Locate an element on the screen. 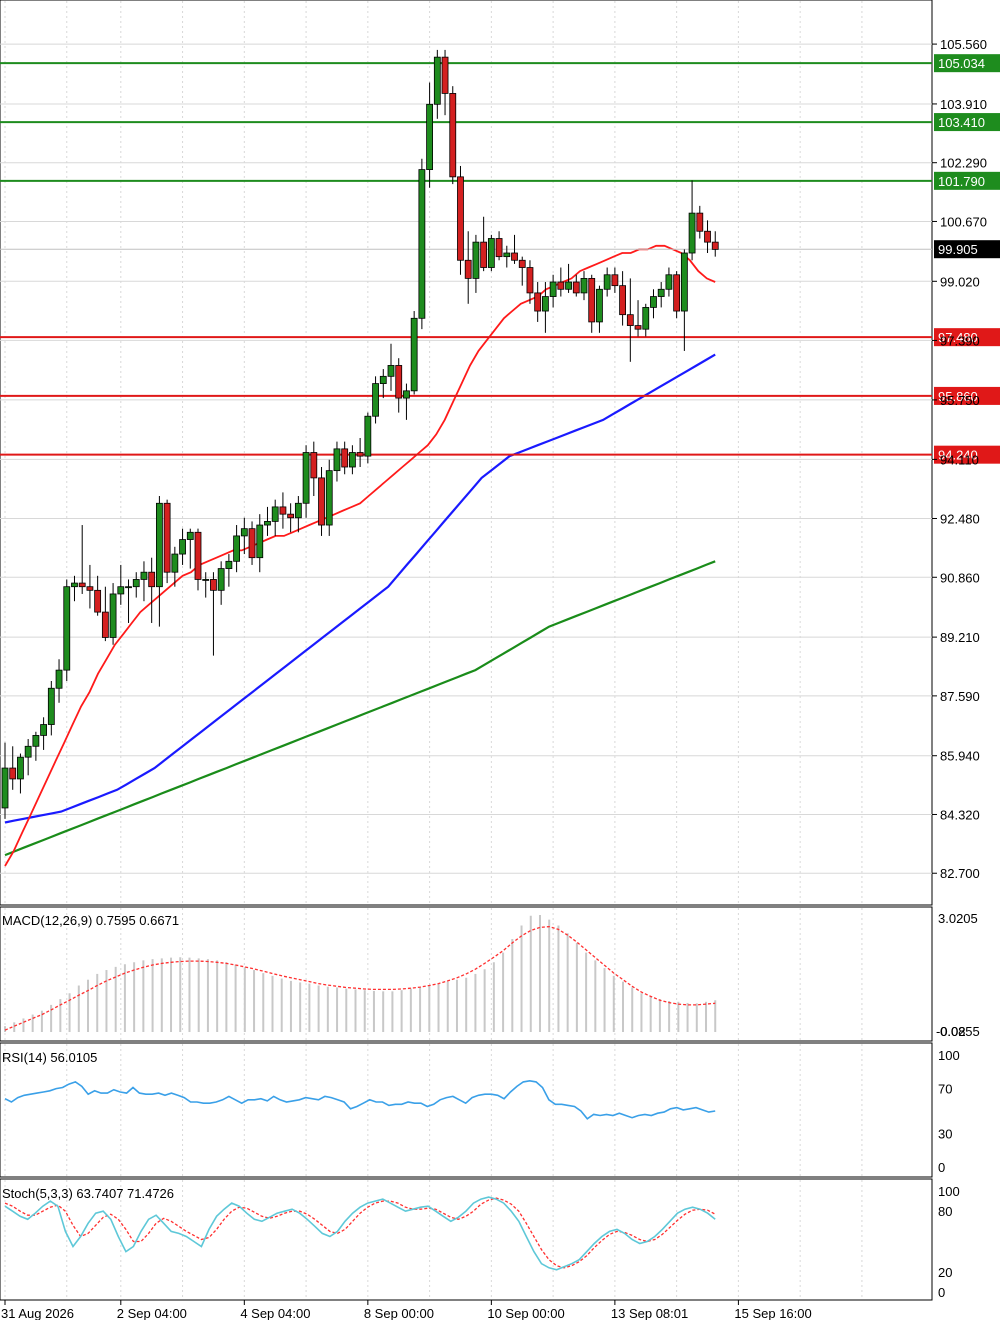 This screenshot has width=1000, height=1320. price-tick-label: 95.750 is located at coordinates (960, 400).